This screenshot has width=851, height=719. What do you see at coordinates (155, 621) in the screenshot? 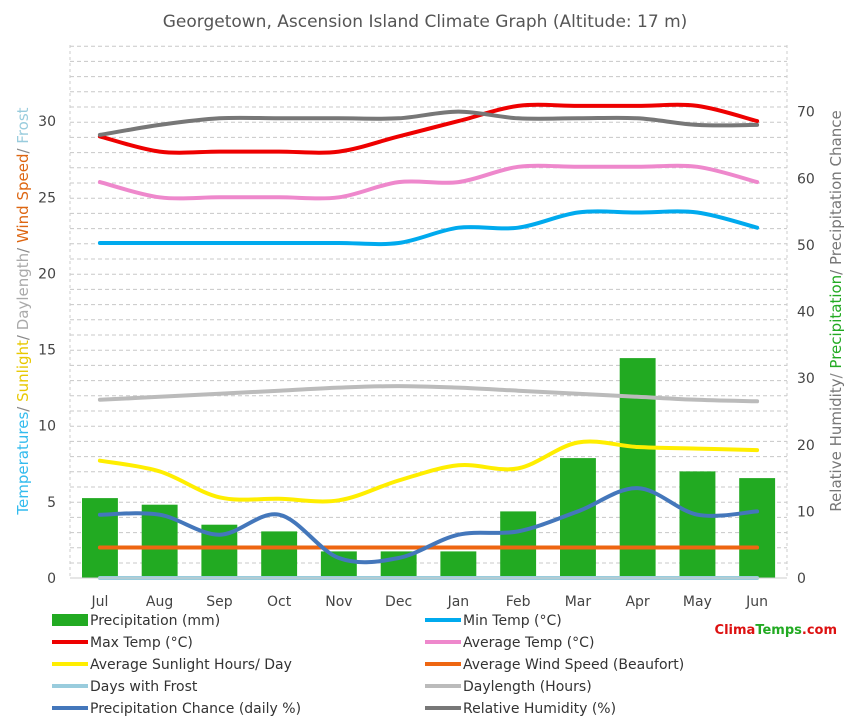
I see `legend-label: Precipitation (mm)` at bounding box center [155, 621].